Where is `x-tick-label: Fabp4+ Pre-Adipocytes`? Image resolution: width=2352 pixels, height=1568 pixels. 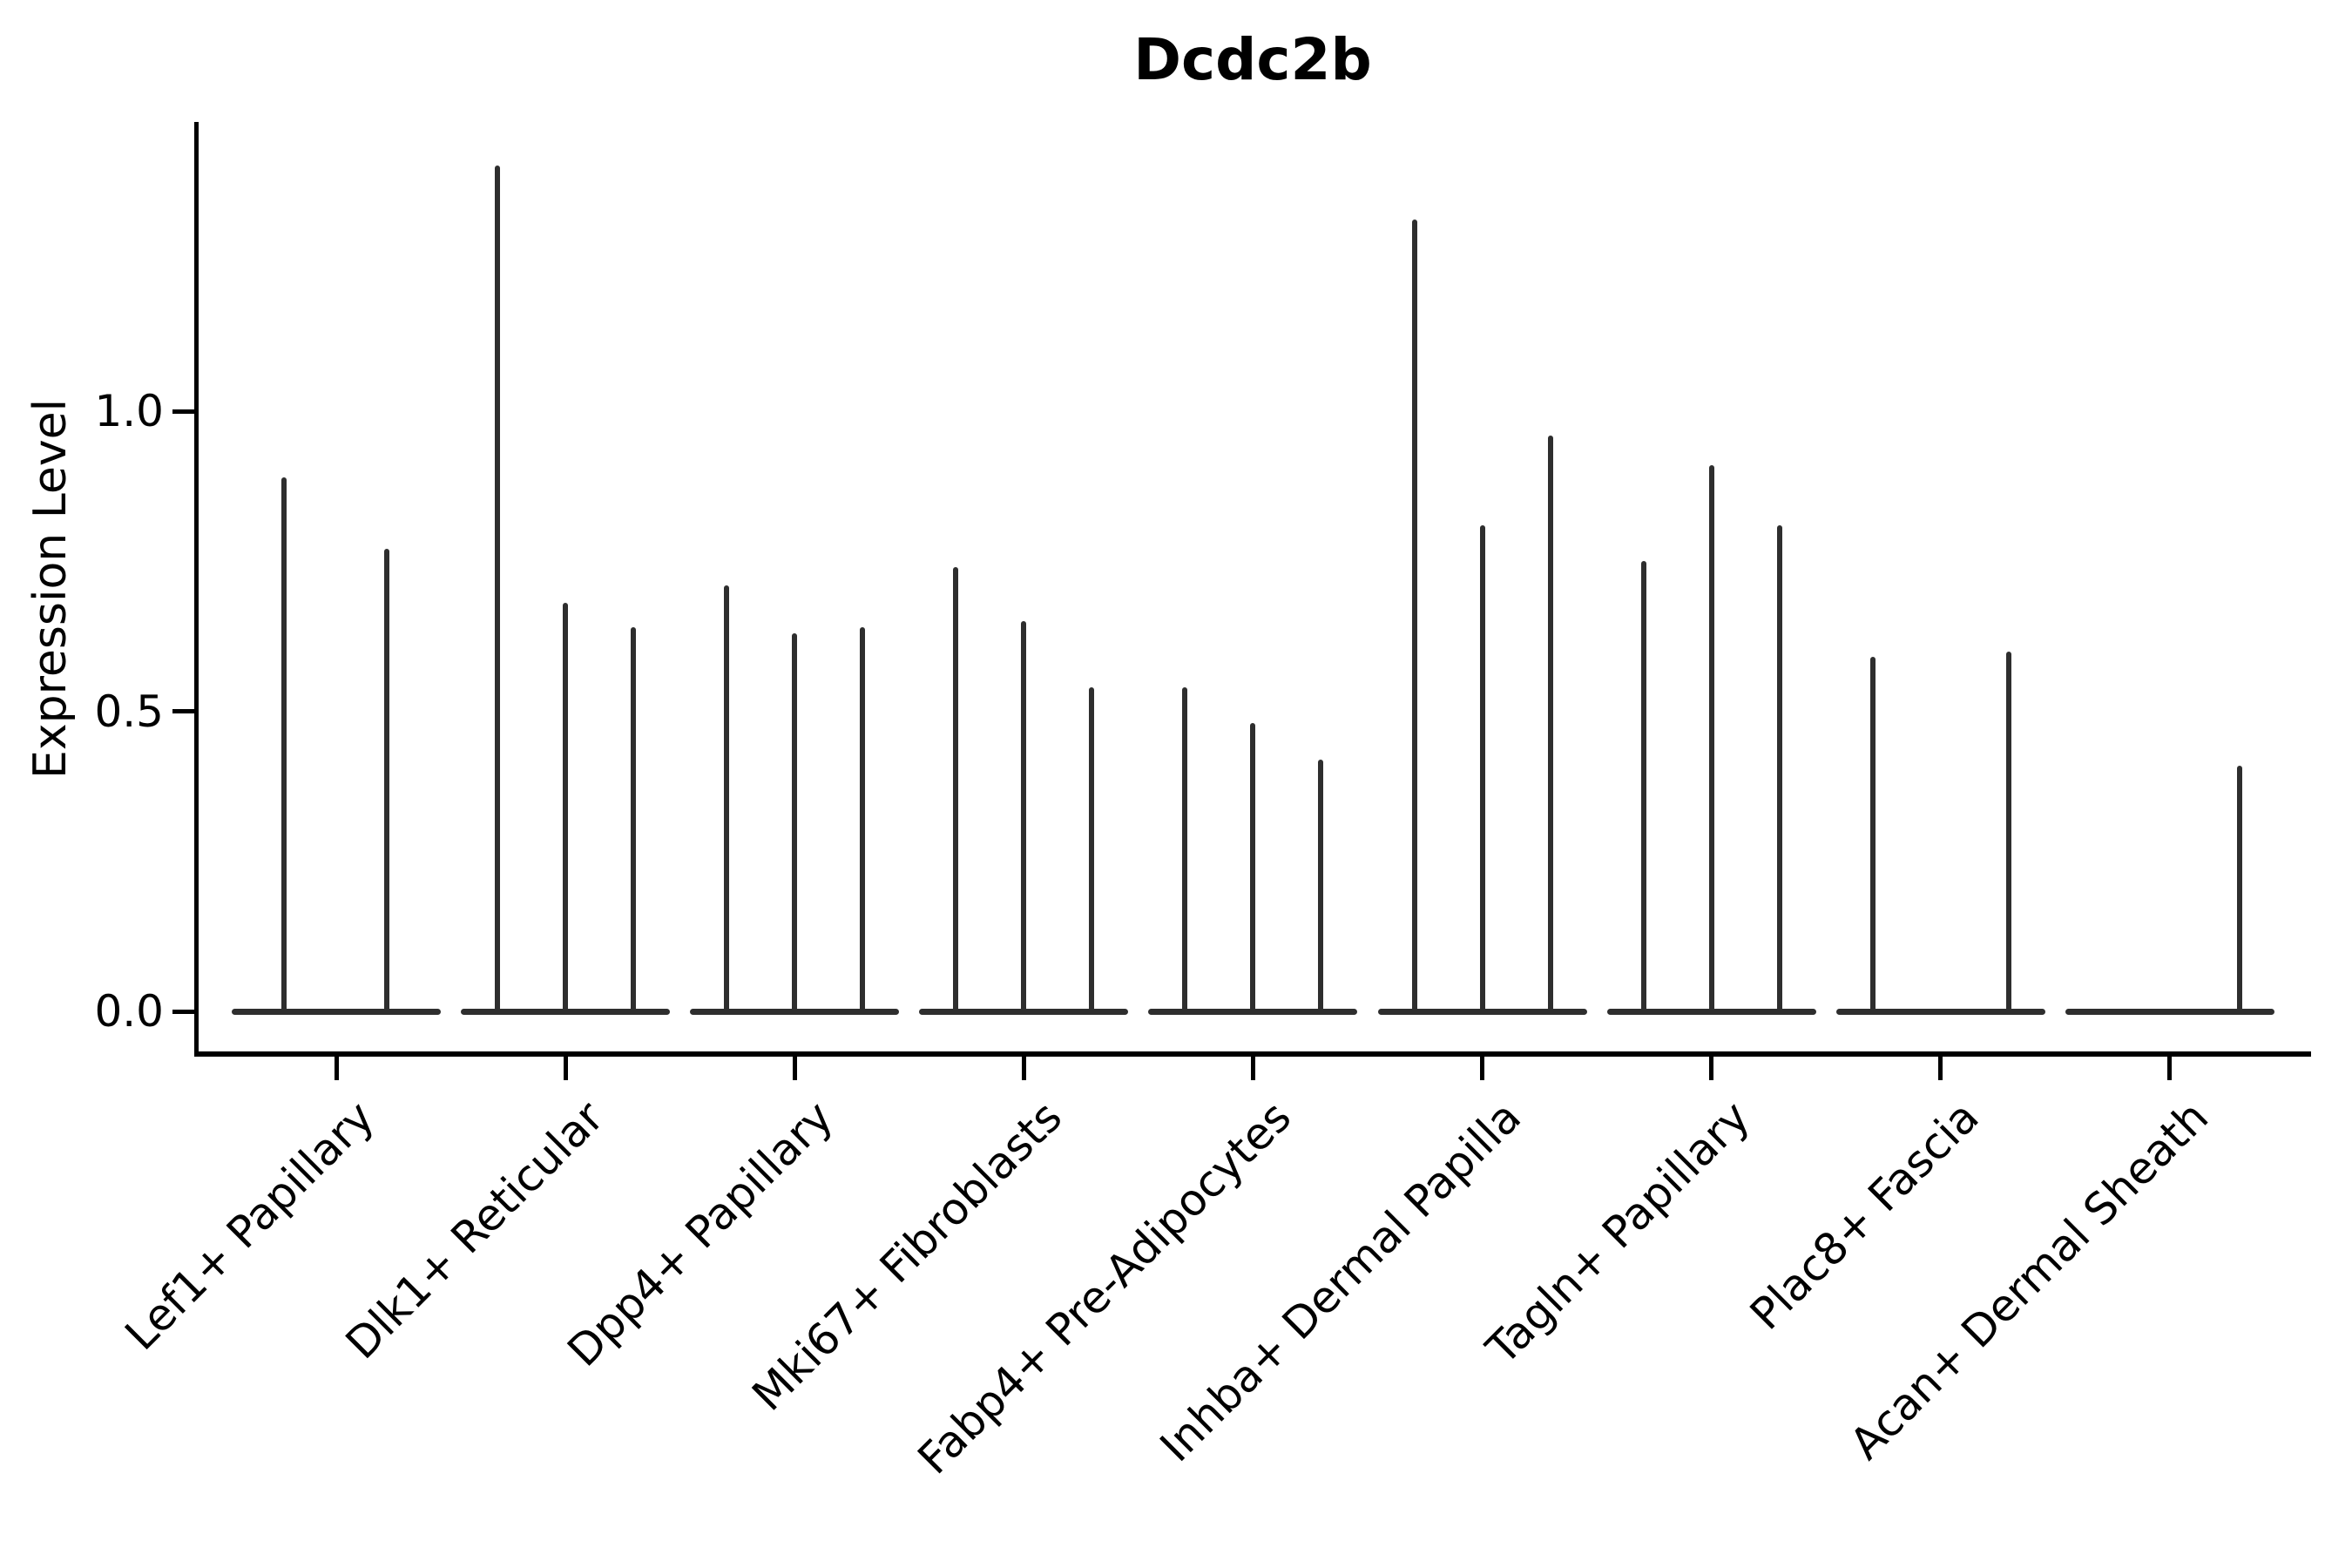 x-tick-label: Fabp4+ Pre-Adipocytes is located at coordinates (1104, 1288).